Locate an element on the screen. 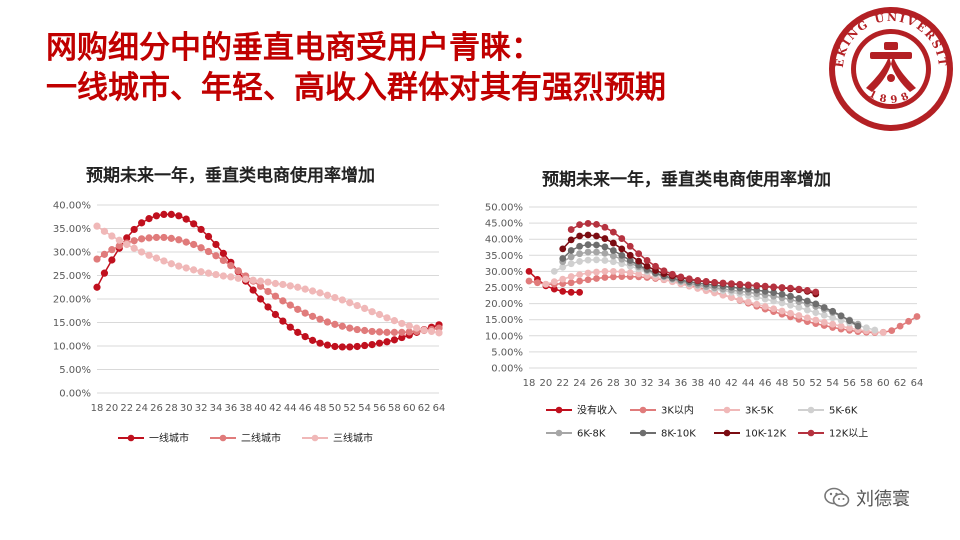 This screenshot has width=960, height=540. watermark-text: 刘德寰 is located at coordinates (883, 499).